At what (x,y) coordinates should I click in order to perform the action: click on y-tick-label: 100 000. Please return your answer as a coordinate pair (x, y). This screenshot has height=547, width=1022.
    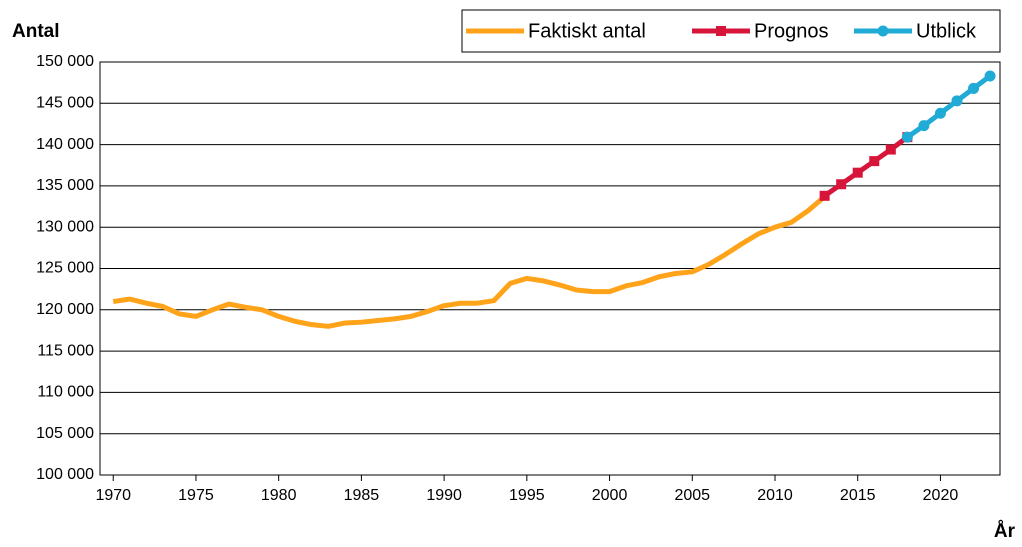
    Looking at the image, I should click on (65, 474).